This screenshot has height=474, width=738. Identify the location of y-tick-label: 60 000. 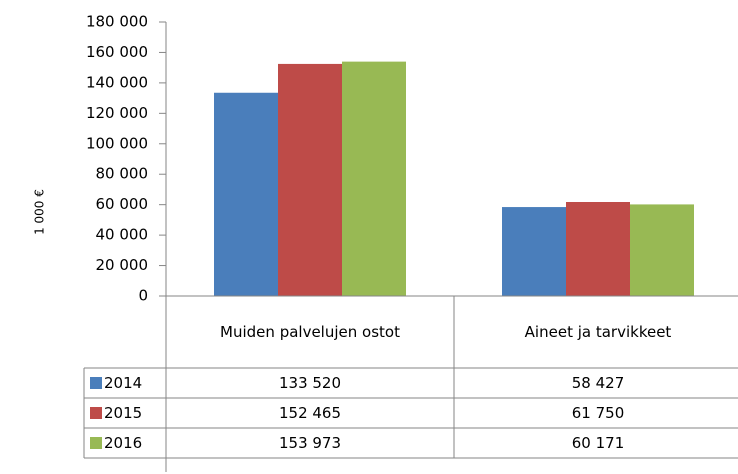
(122, 204).